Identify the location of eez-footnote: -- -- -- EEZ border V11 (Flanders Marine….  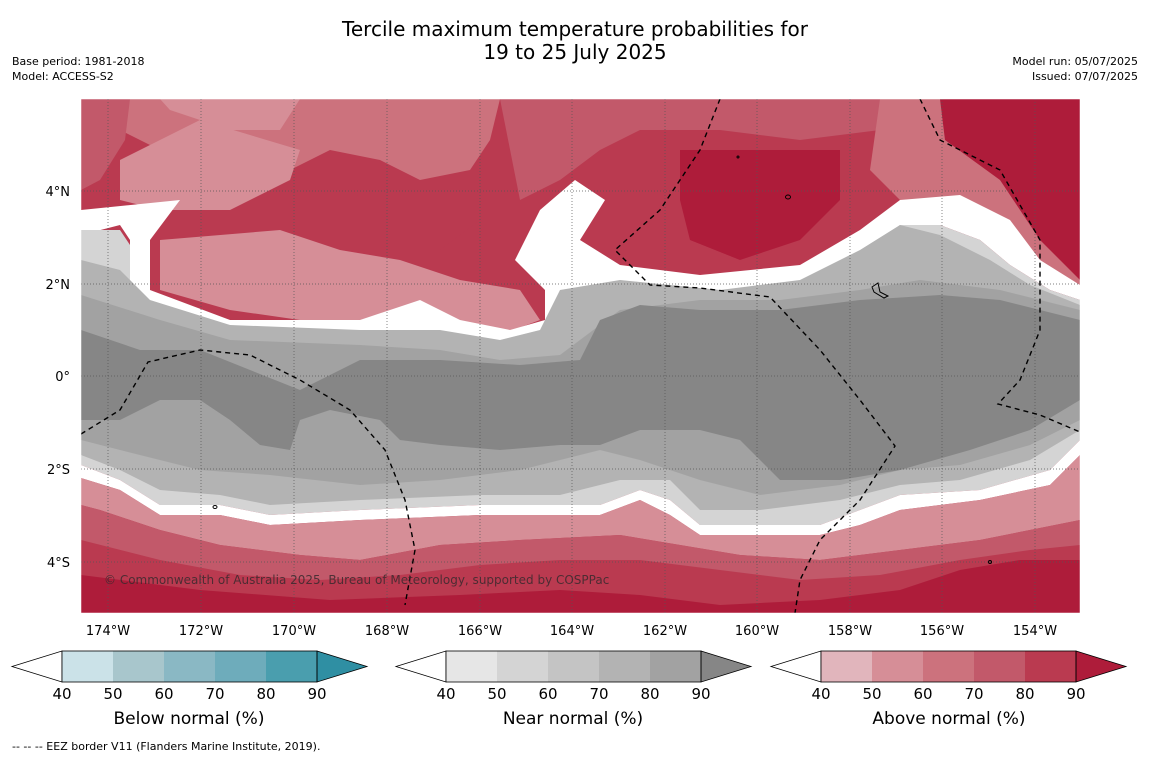
(166, 746).